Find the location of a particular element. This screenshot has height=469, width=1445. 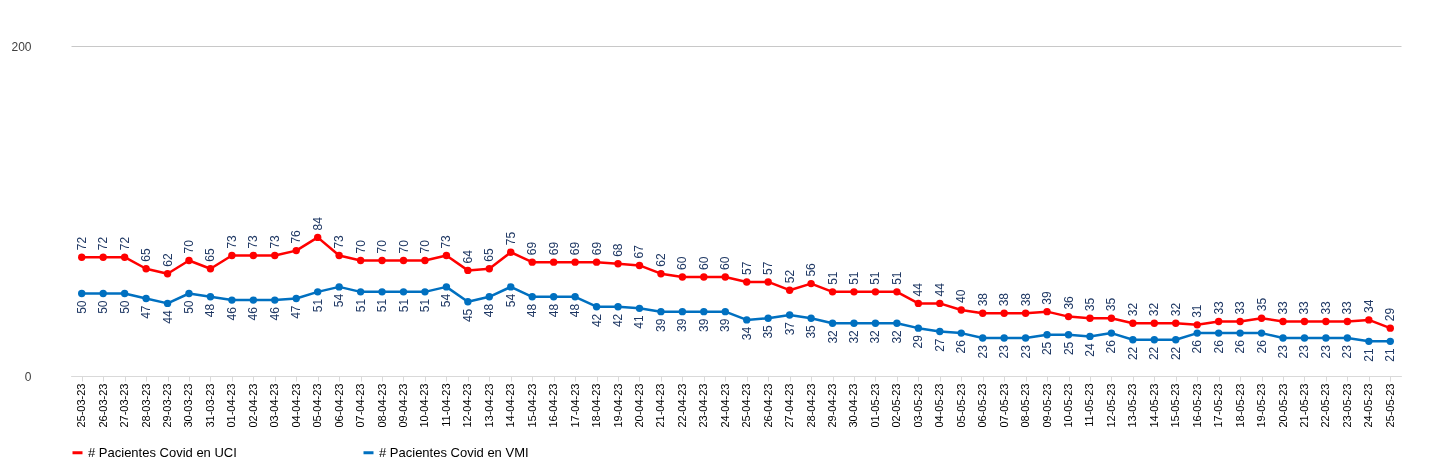

x-tick-label: 24-05-23 is located at coordinates (1368, 405).